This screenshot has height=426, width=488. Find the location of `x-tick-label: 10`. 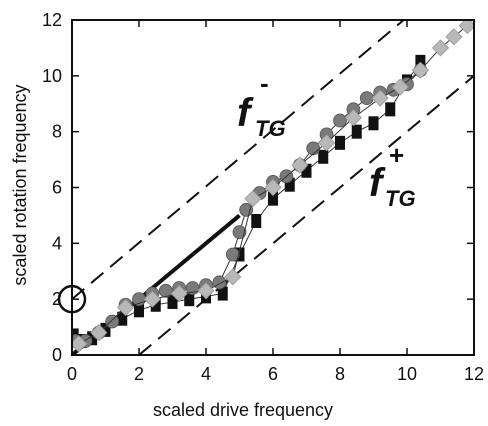

x-tick-label: 10 is located at coordinates (407, 374).